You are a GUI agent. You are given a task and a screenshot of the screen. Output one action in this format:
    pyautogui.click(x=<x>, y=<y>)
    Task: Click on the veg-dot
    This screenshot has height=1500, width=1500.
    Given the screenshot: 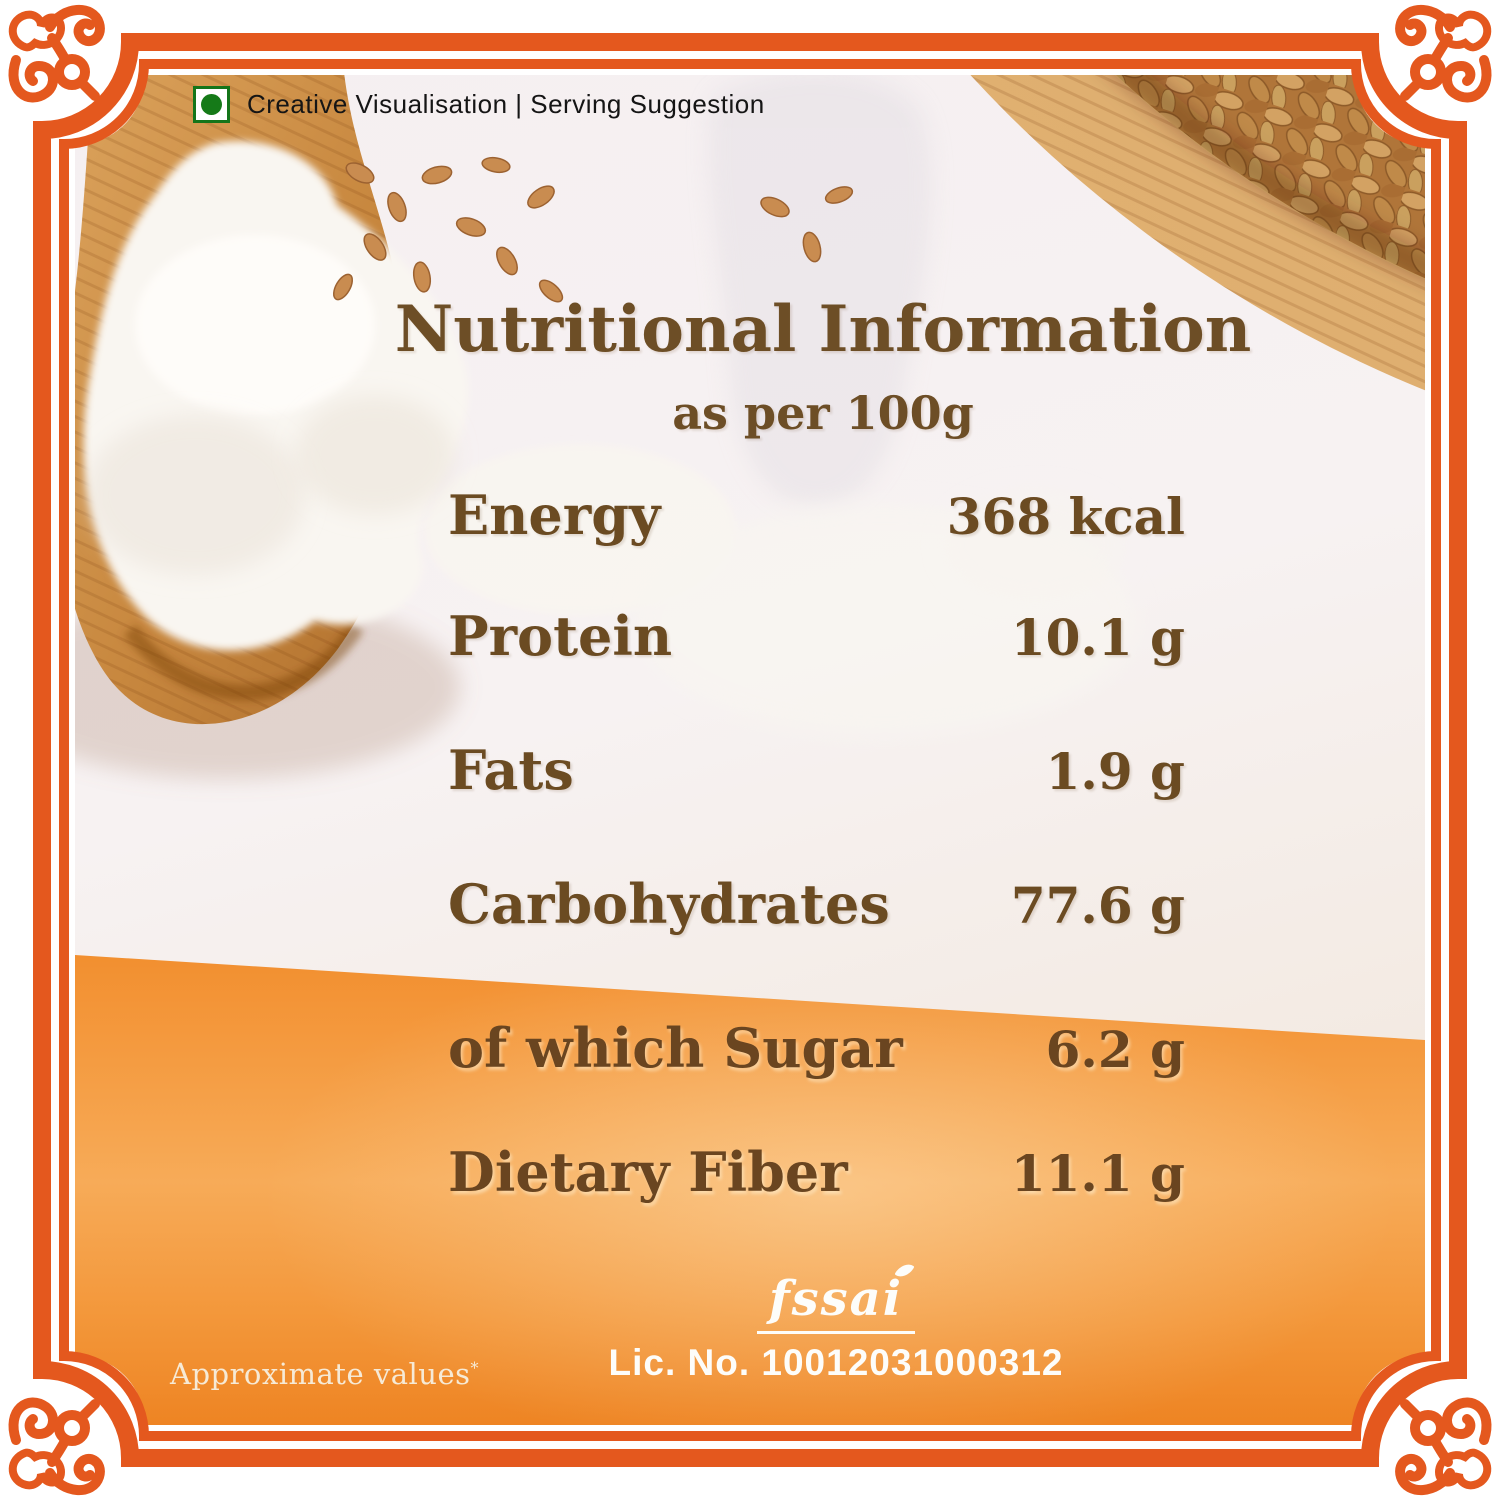 What is the action you would take?
    pyautogui.click(x=211, y=104)
    